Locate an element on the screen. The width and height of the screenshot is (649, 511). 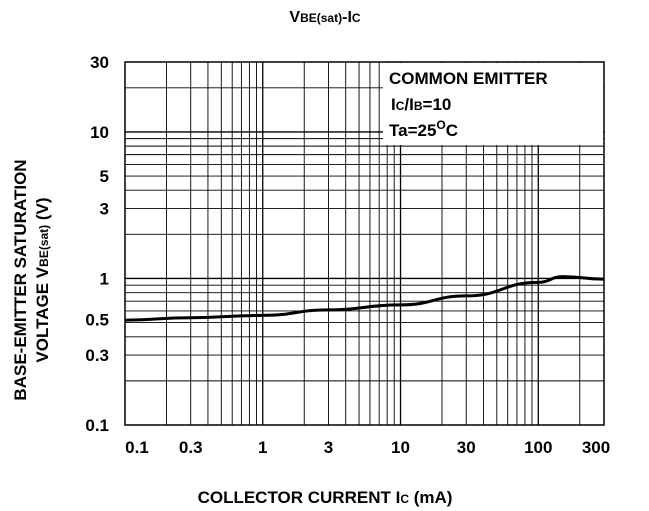
y-tick-label: 3 is located at coordinates (104, 209).